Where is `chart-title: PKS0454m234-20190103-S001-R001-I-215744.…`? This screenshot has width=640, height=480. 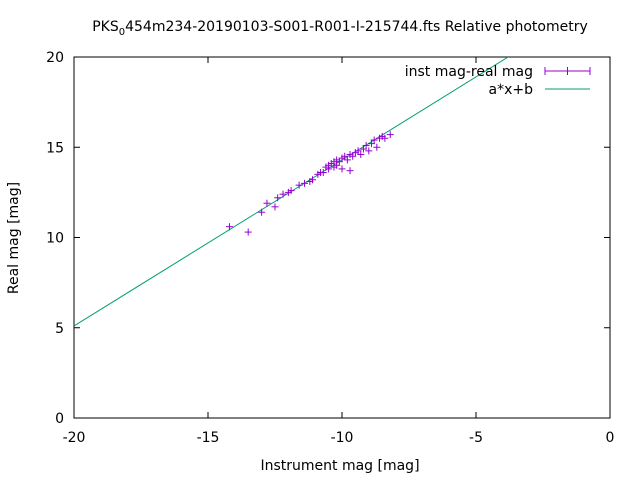 chart-title: PKS0454m234-20190103-S001-R001-I-215744.… is located at coordinates (340, 28).